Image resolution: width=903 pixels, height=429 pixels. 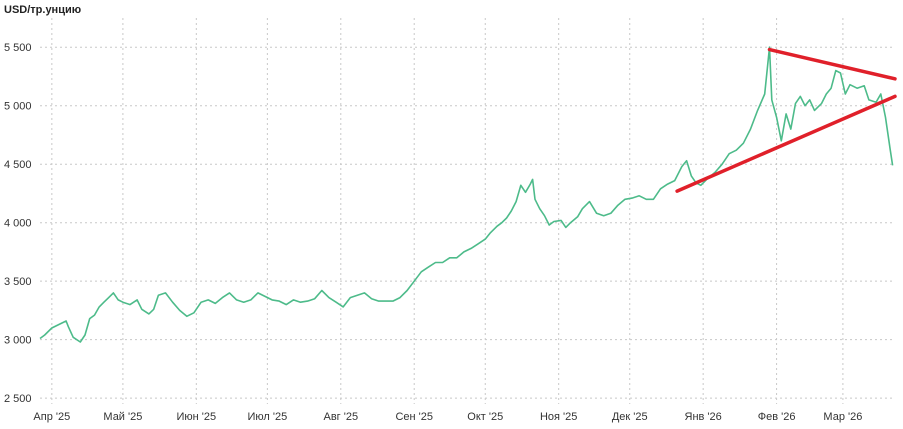 What do you see at coordinates (18, 107) in the screenshot?
I see `y-tick-label: 5 000` at bounding box center [18, 107].